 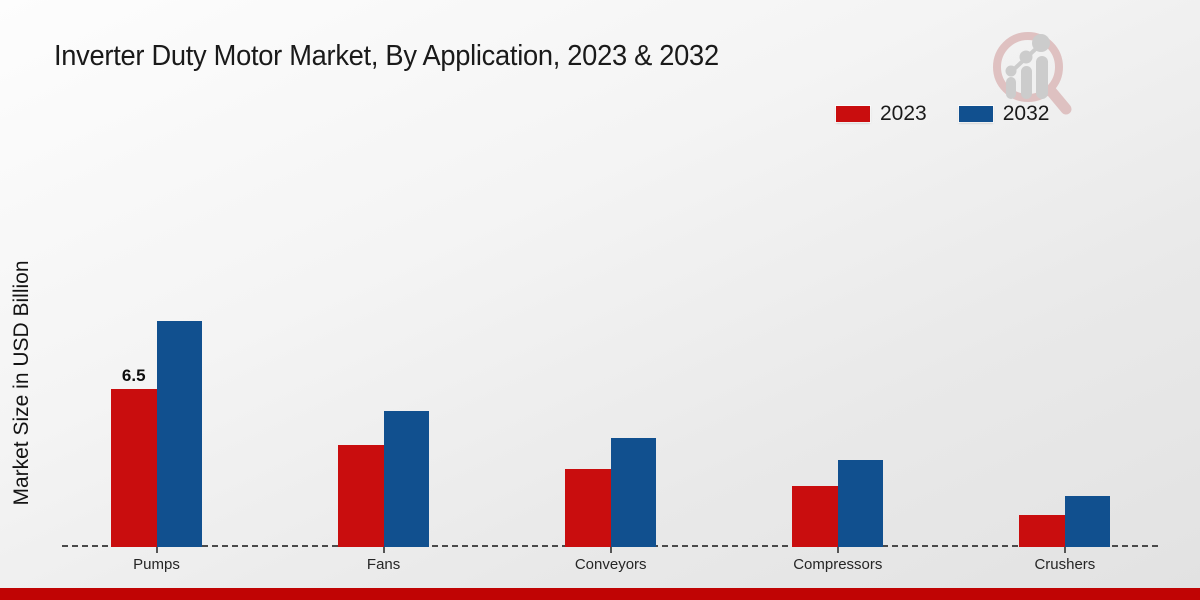 What do you see at coordinates (815, 516) in the screenshot?
I see `bar-2023-compressors` at bounding box center [815, 516].